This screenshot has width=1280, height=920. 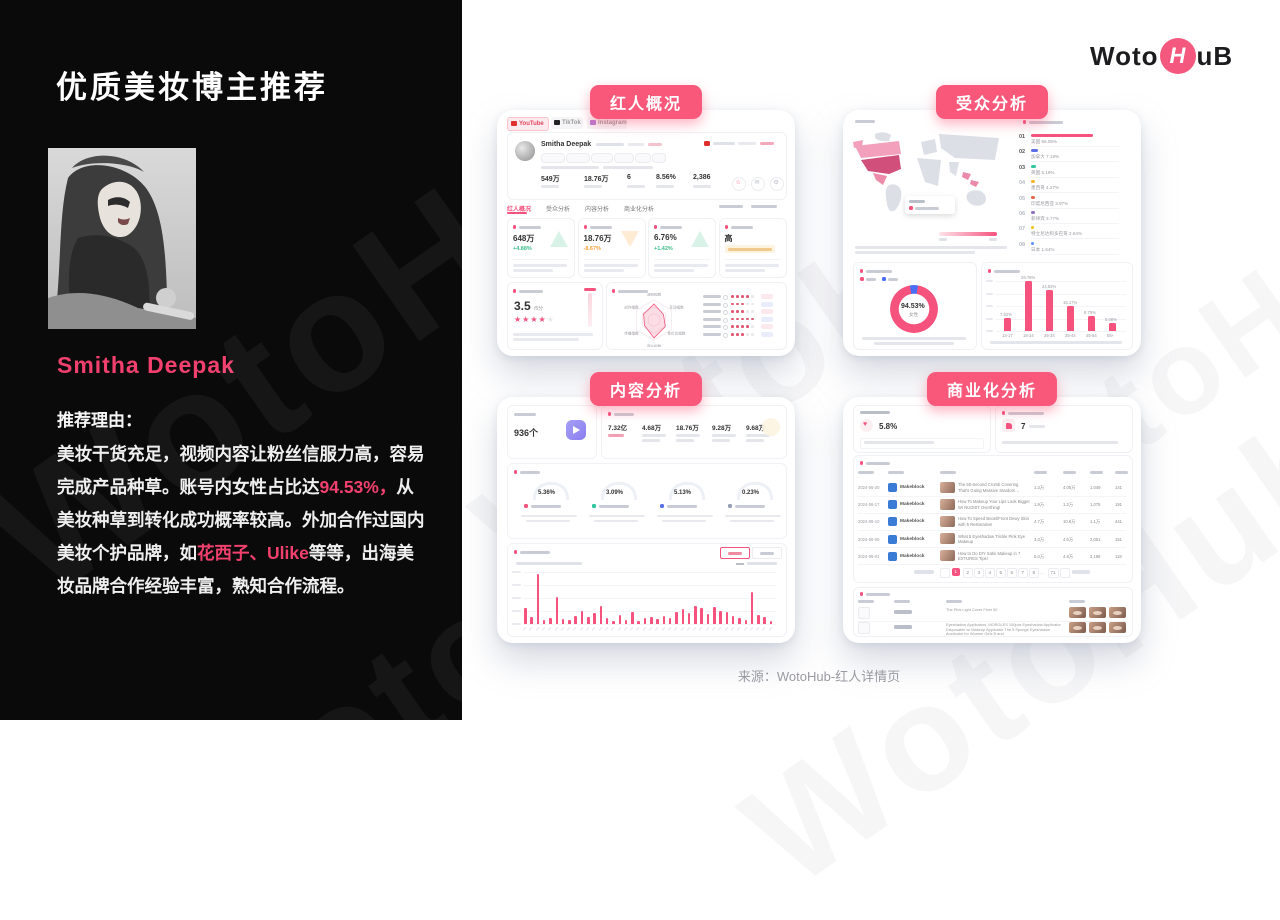 What do you see at coordinates (1012, 573) in the screenshot?
I see `page-button: 6` at bounding box center [1012, 573].